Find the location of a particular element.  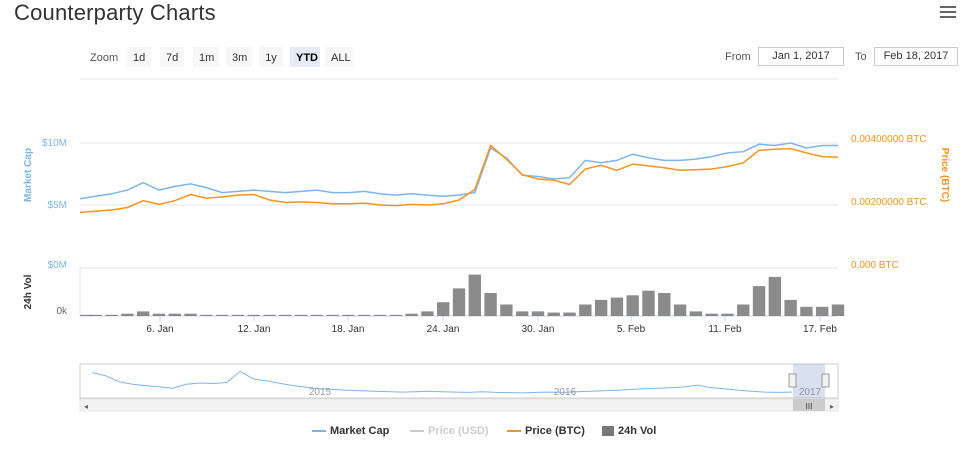

scrollbar-grip-icon: III is located at coordinates (809, 406).